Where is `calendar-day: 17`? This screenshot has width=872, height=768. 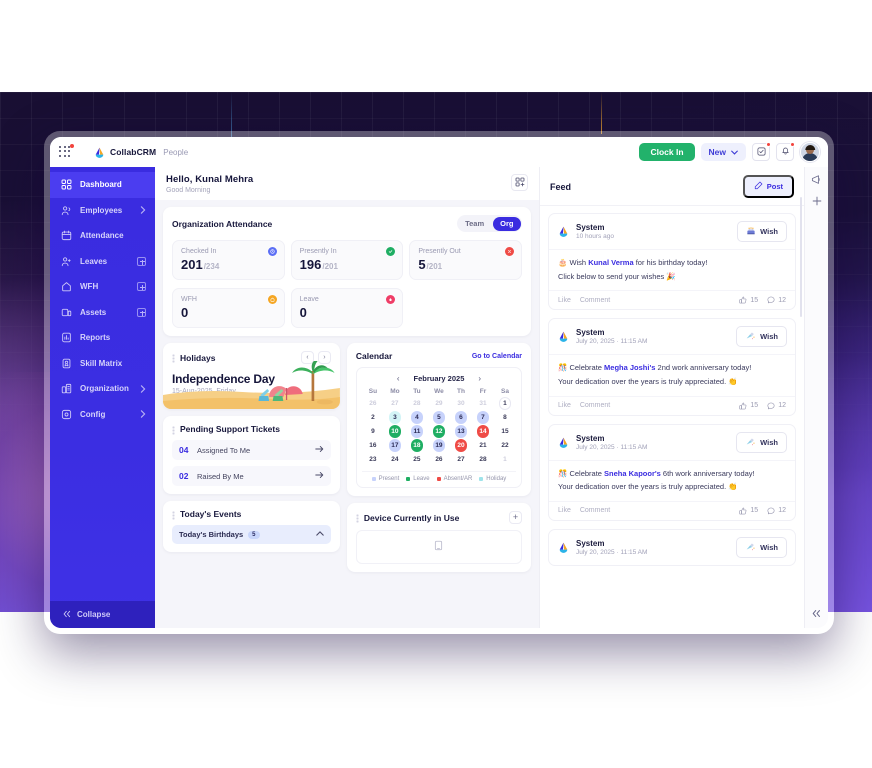
calendar-day: 17 is located at coordinates (395, 445).